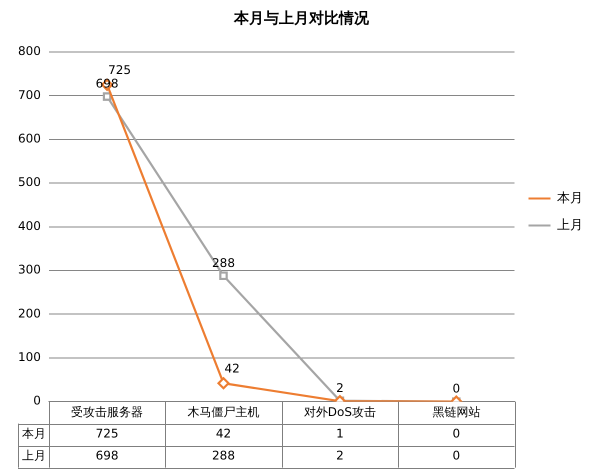 Image resolution: width=603 pixels, height=470 pixels. What do you see at coordinates (456, 389) in the screenshot?
I see `data-label: 0` at bounding box center [456, 389].